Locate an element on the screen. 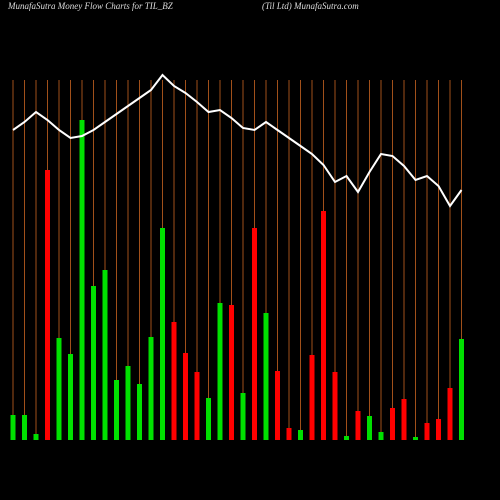  chart-subtitle: (Til Ltd) MunafaSutra.com is located at coordinates (310, 6).